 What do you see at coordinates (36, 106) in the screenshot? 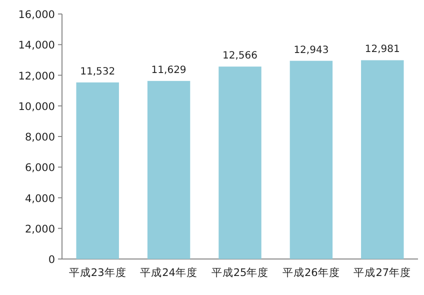
I see `y-tick-label: 10,000` at bounding box center [36, 106].